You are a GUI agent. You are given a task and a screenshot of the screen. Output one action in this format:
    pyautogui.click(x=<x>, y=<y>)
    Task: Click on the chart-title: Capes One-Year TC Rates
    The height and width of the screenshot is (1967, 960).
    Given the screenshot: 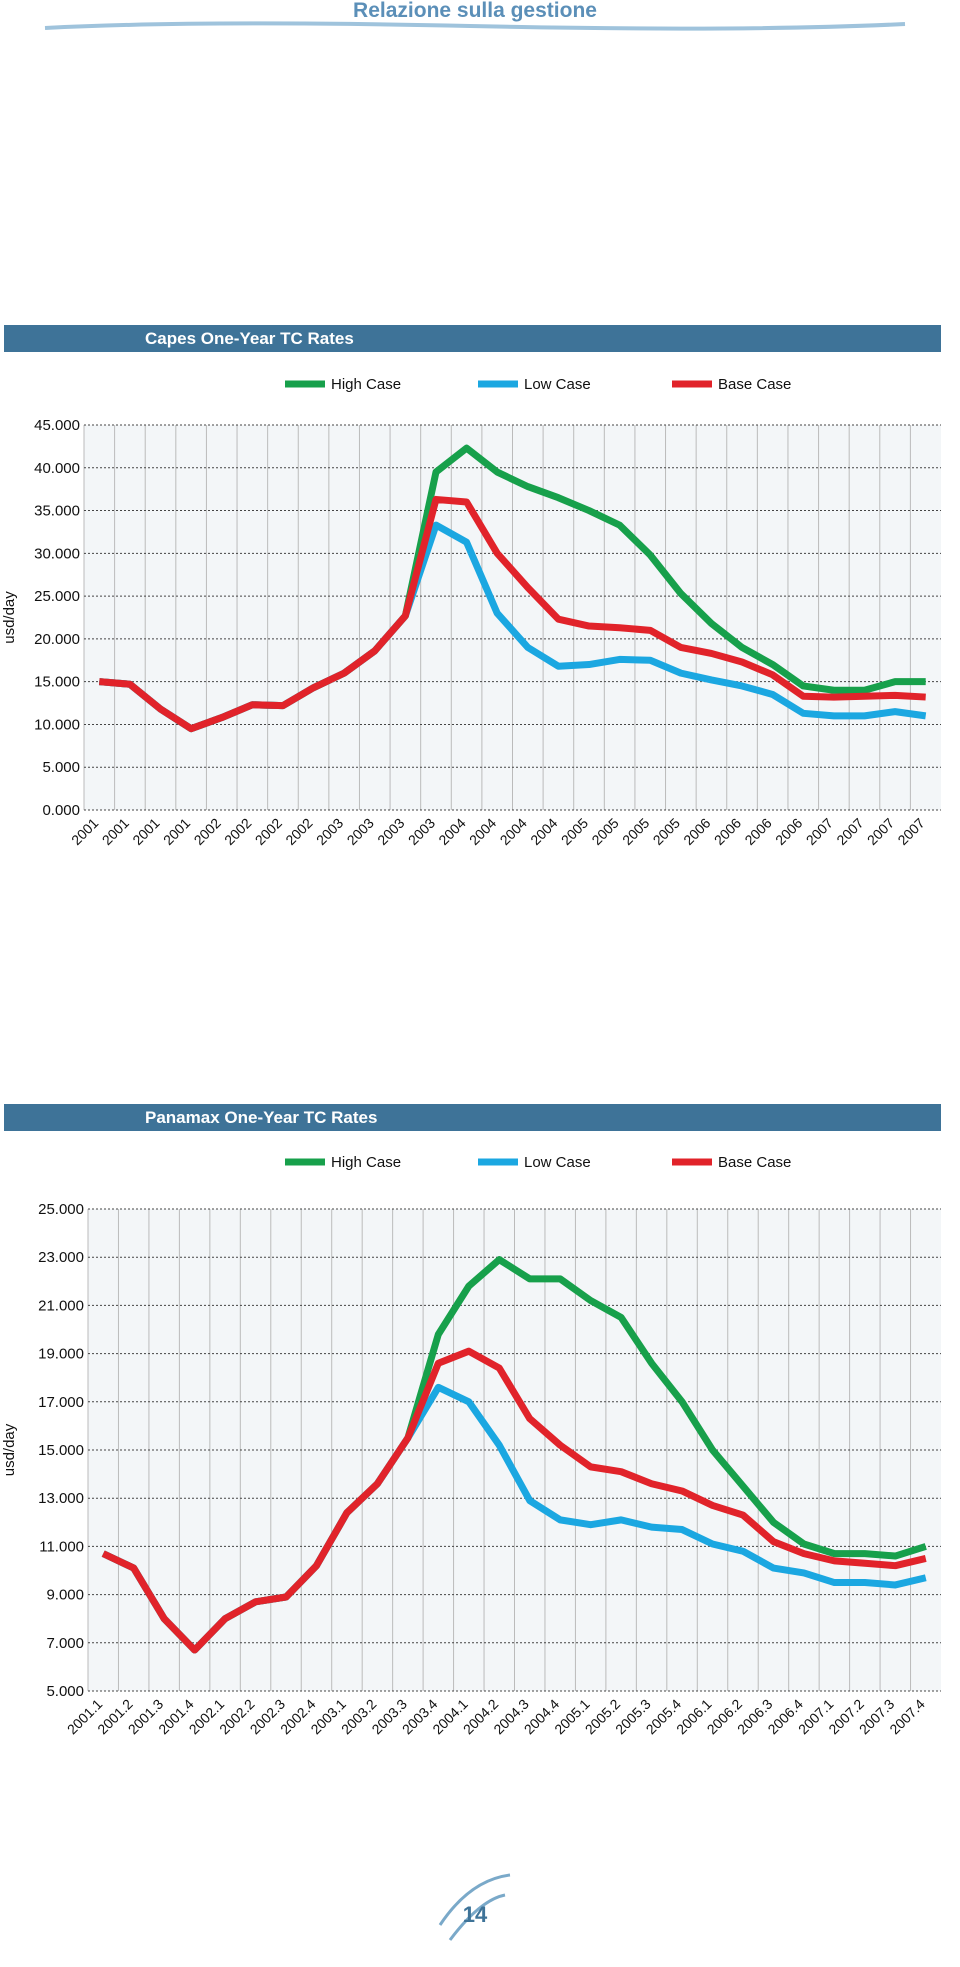 What is the action you would take?
    pyautogui.click(x=249, y=338)
    